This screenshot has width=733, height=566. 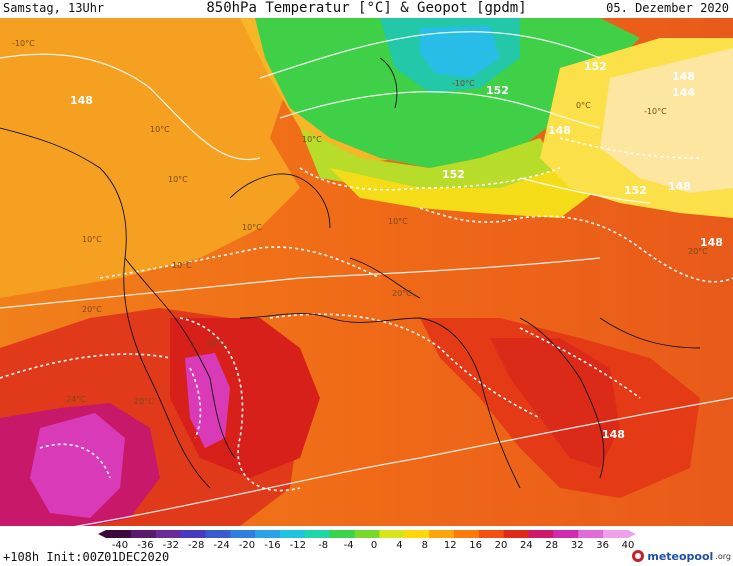 What do you see at coordinates (323, 545) in the screenshot?
I see `legend-tick-label: -8` at bounding box center [323, 545].